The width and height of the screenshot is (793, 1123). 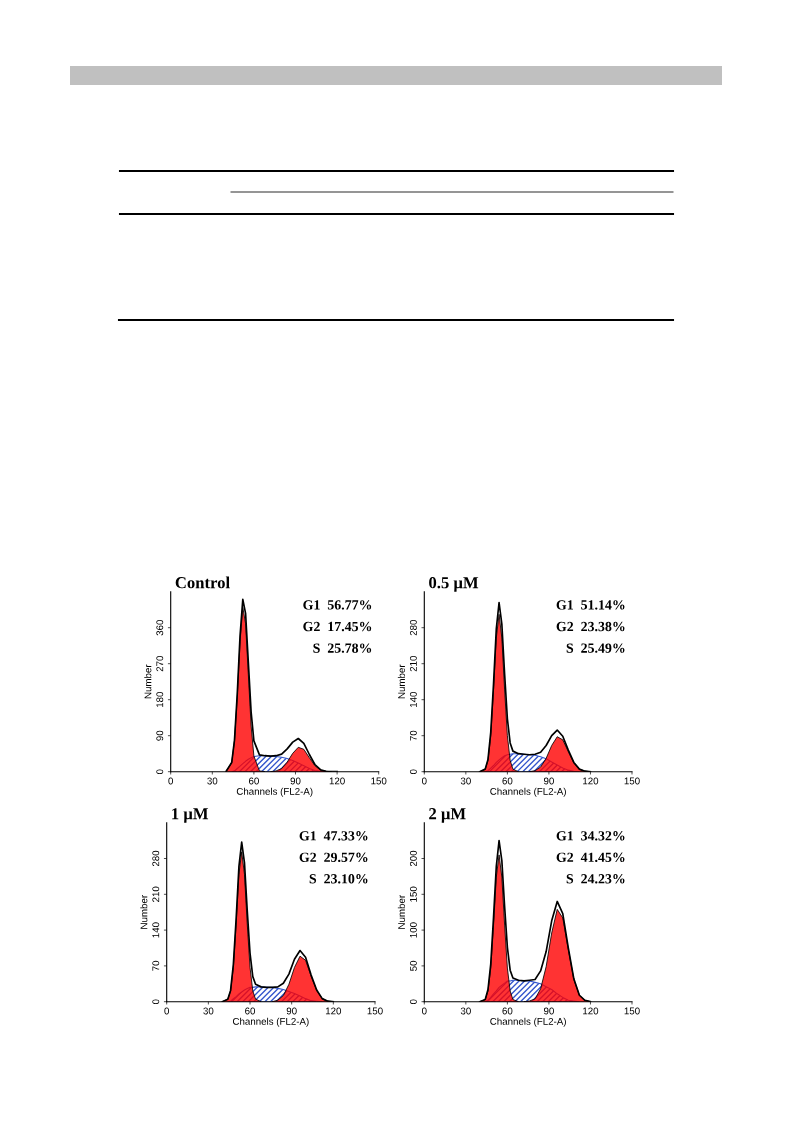 What do you see at coordinates (160, 627) in the screenshot?
I see `y-tick-label: 360` at bounding box center [160, 627].